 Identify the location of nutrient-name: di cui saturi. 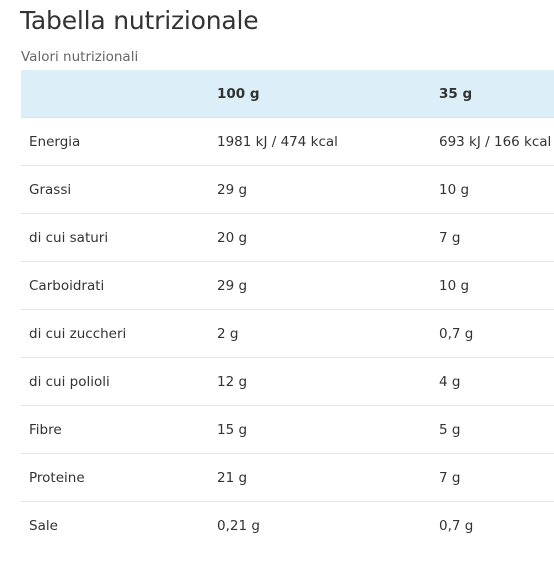
(69, 237).